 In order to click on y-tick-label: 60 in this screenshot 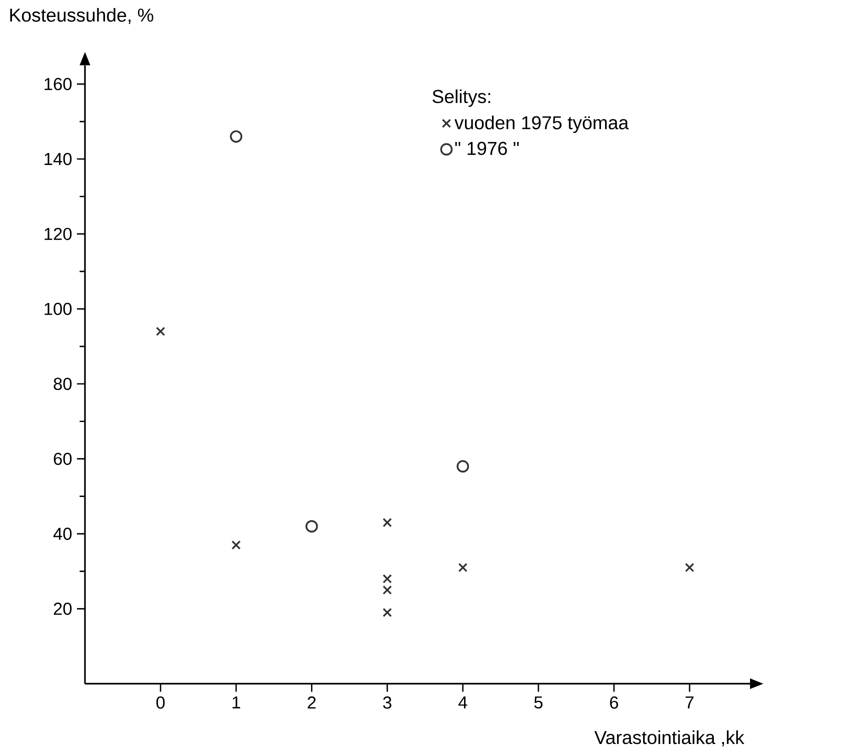, I will do `click(63, 459)`.